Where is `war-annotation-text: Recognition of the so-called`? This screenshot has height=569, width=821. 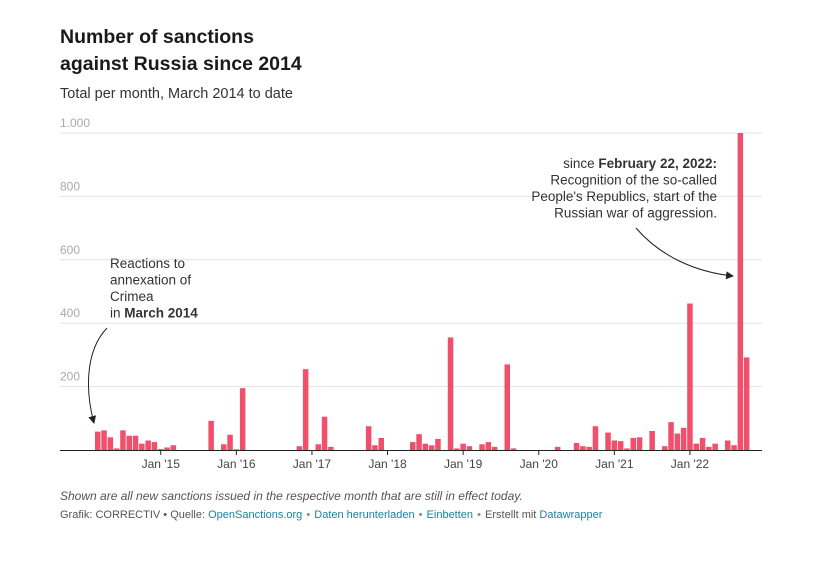 war-annotation-text: Recognition of the so-called is located at coordinates (633, 180).